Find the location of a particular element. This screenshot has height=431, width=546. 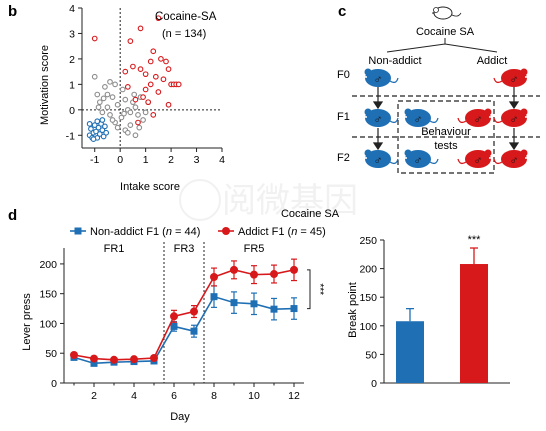

scatter-axes: -1 0 1 2 3 4 -1 0 1 2 3 4 is located at coordinates (145, 84).